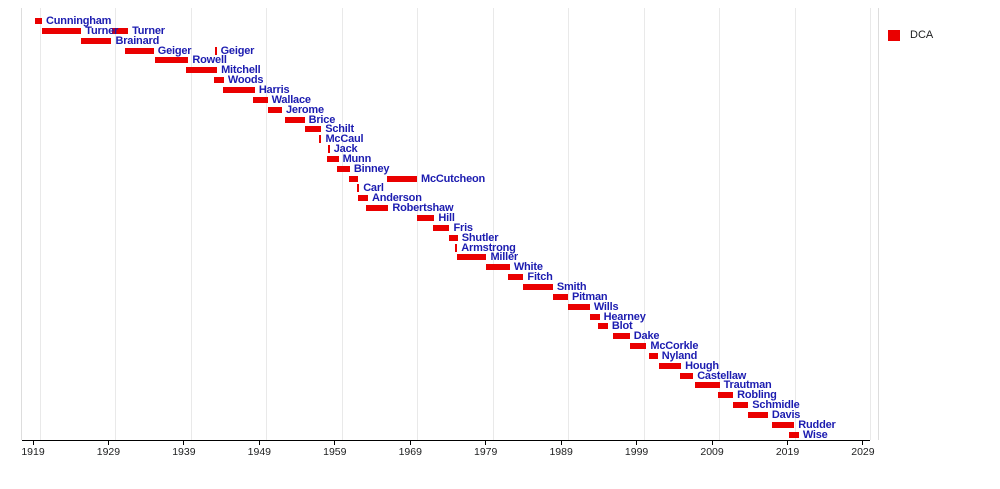 The width and height of the screenshot is (1000, 489). What do you see at coordinates (794, 434) in the screenshot?
I see `bar-wise` at bounding box center [794, 434].